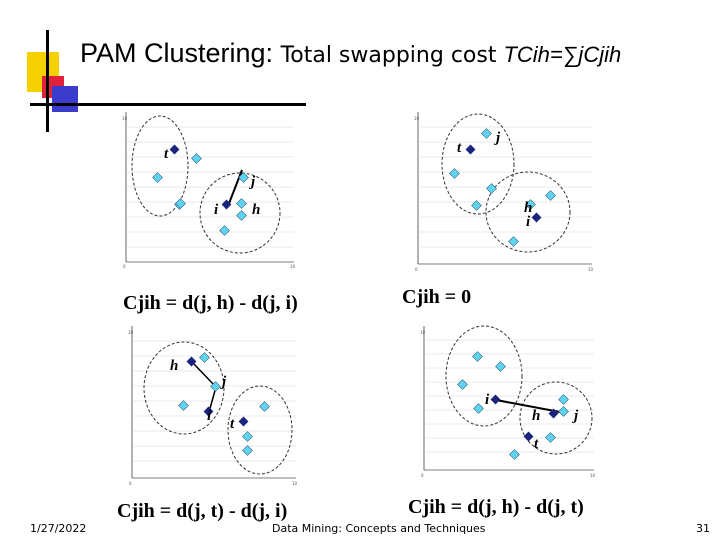  What do you see at coordinates (200, 177) in the screenshot?
I see `medoids` at bounding box center [200, 177].